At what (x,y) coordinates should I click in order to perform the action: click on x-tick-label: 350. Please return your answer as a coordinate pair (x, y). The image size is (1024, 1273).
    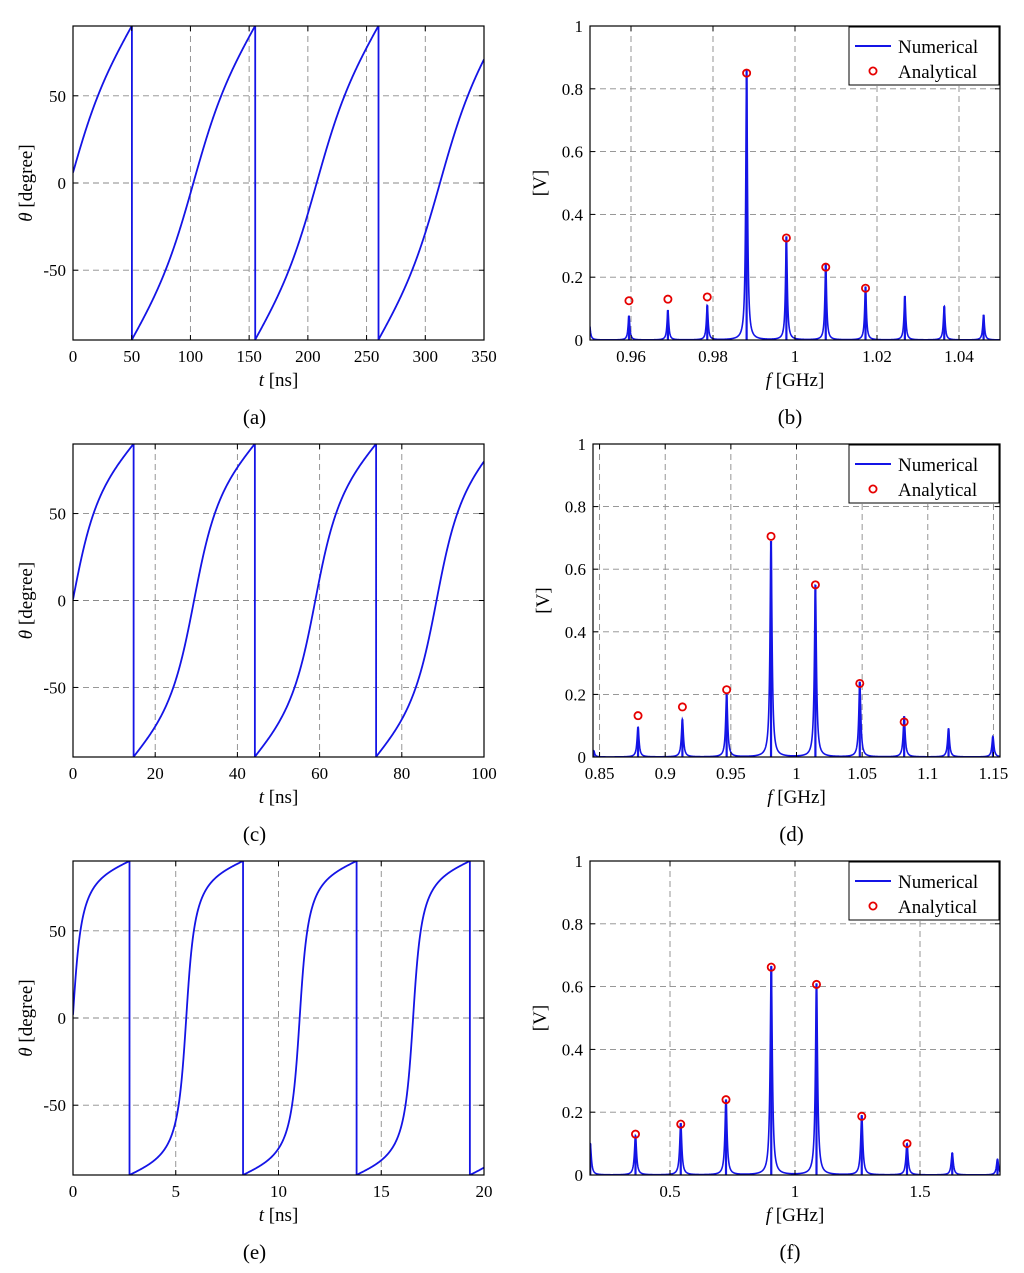
    Looking at the image, I should click on (484, 356).